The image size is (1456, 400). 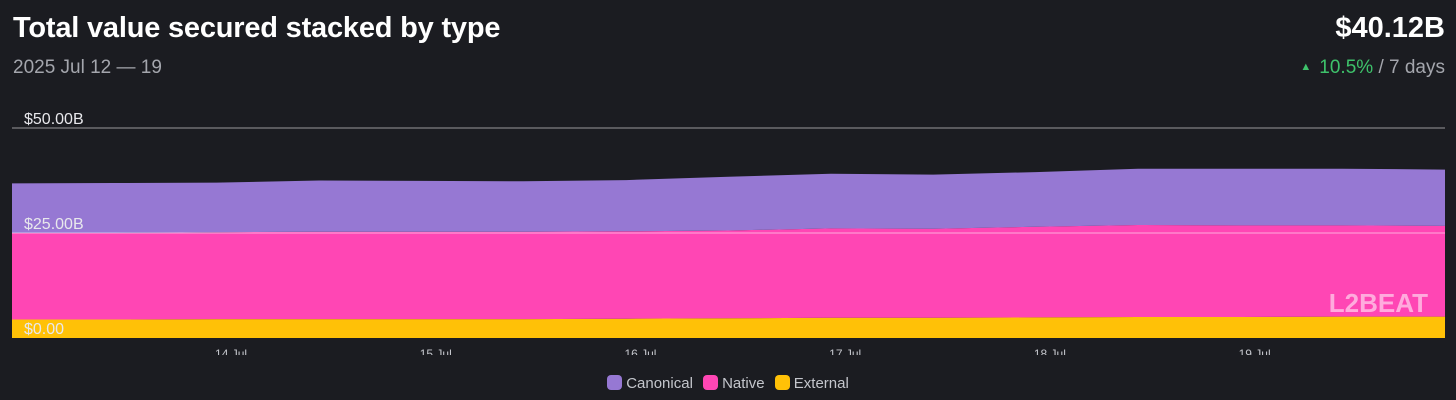 What do you see at coordinates (87, 67) in the screenshot?
I see `date-range: 2025 Jul 12 — 19` at bounding box center [87, 67].